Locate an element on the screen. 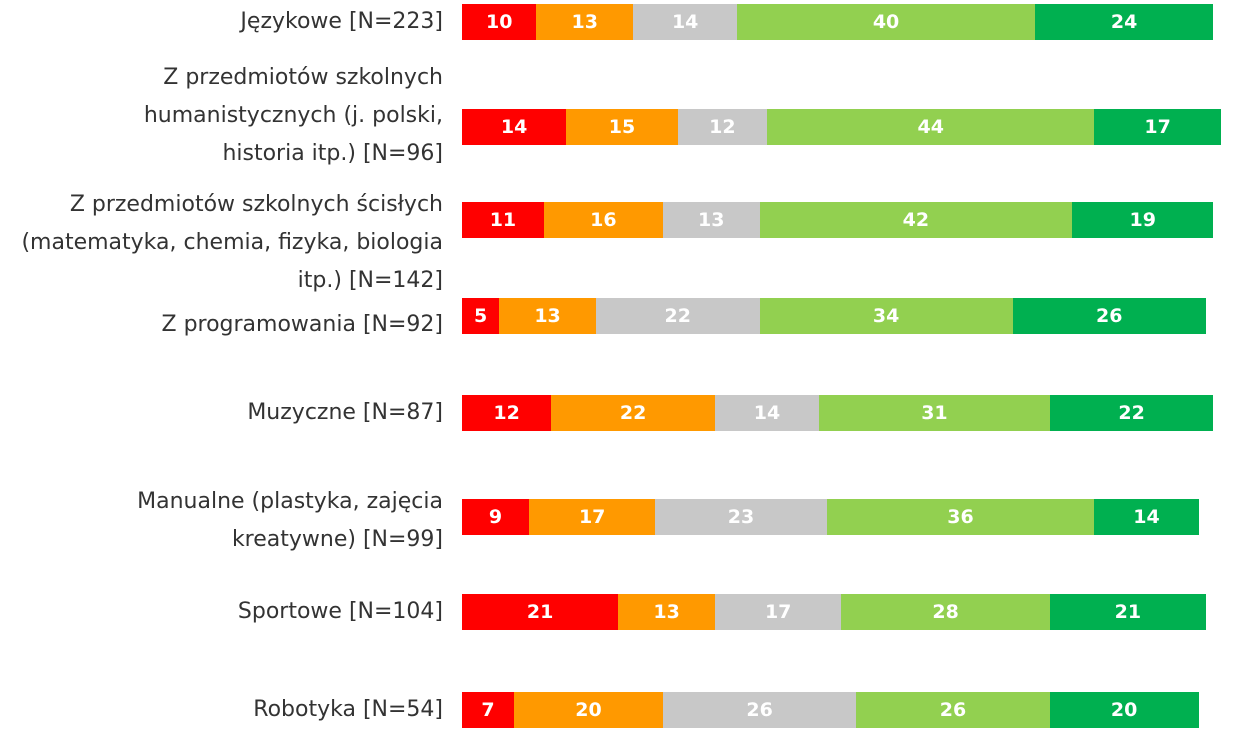 The image size is (1243, 729). bar-segment: 23 is located at coordinates (741, 517).